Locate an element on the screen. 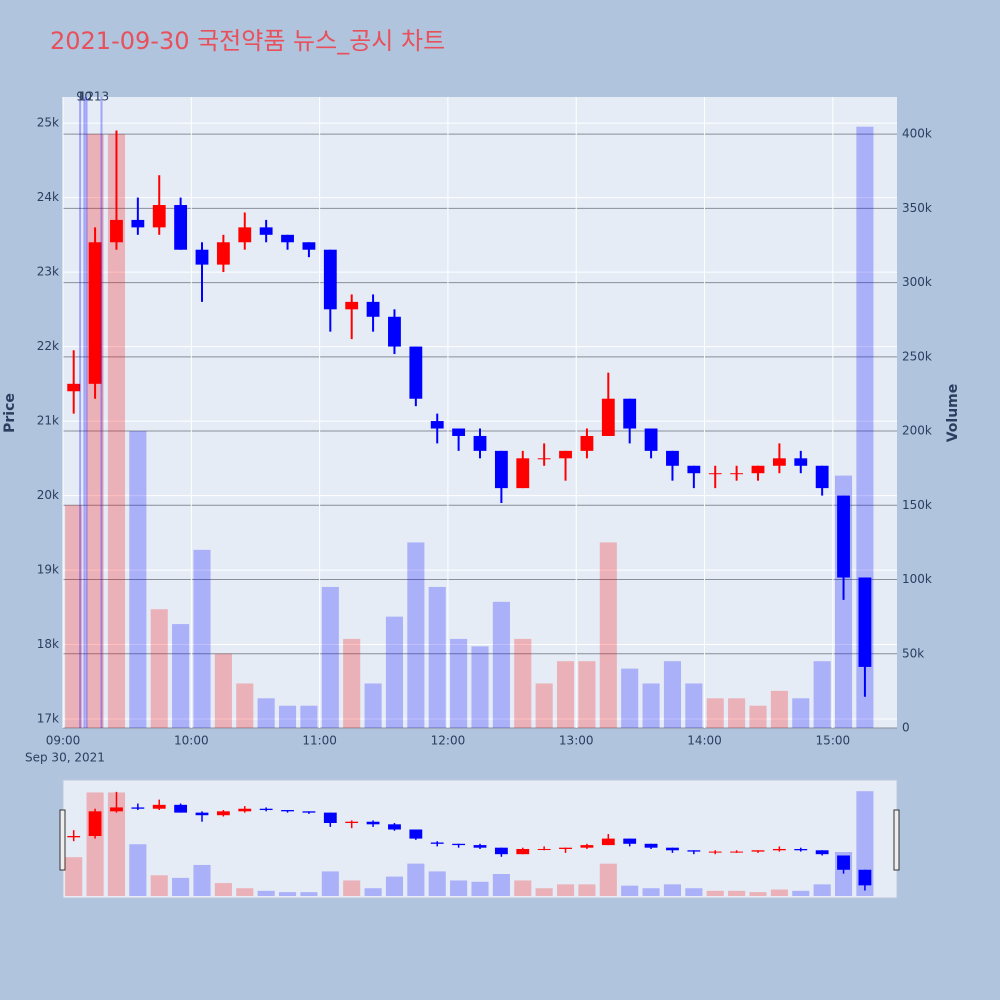 Image resolution: width=1000 pixels, height=1000 pixels. y-tick-label: 25k is located at coordinates (48, 123).